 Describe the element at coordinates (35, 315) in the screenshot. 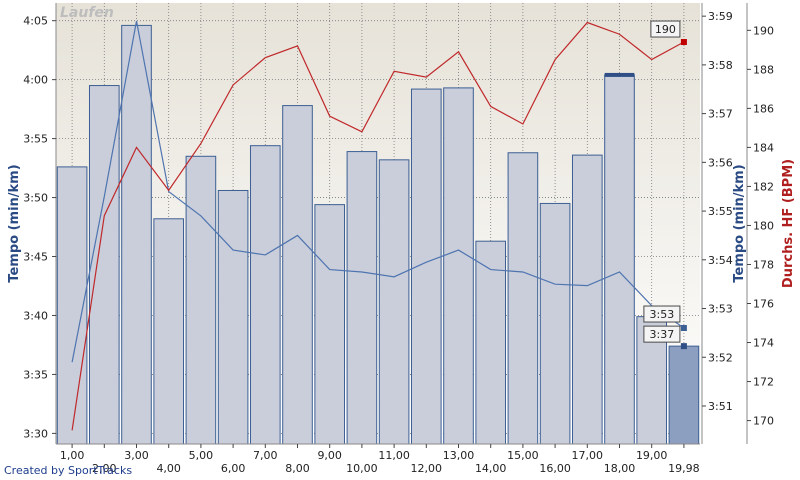

I see `left-tick-label: 3:40` at that location.